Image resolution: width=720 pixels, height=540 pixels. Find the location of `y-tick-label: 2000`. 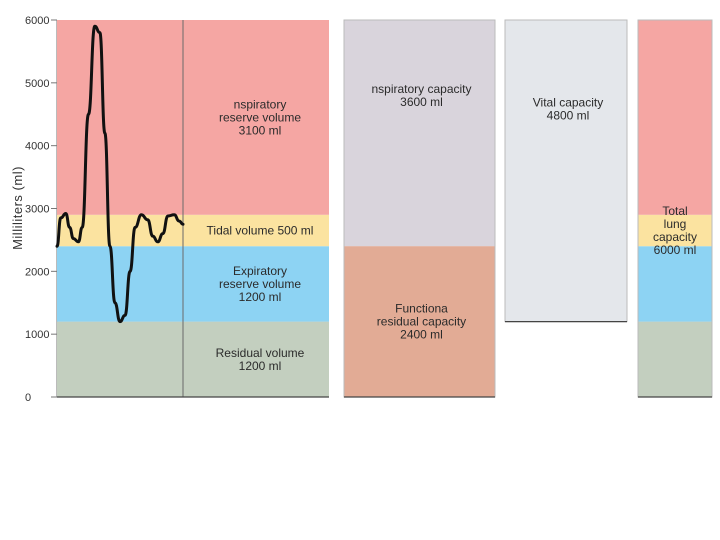

y-tick-label: 2000 is located at coordinates (37, 272).